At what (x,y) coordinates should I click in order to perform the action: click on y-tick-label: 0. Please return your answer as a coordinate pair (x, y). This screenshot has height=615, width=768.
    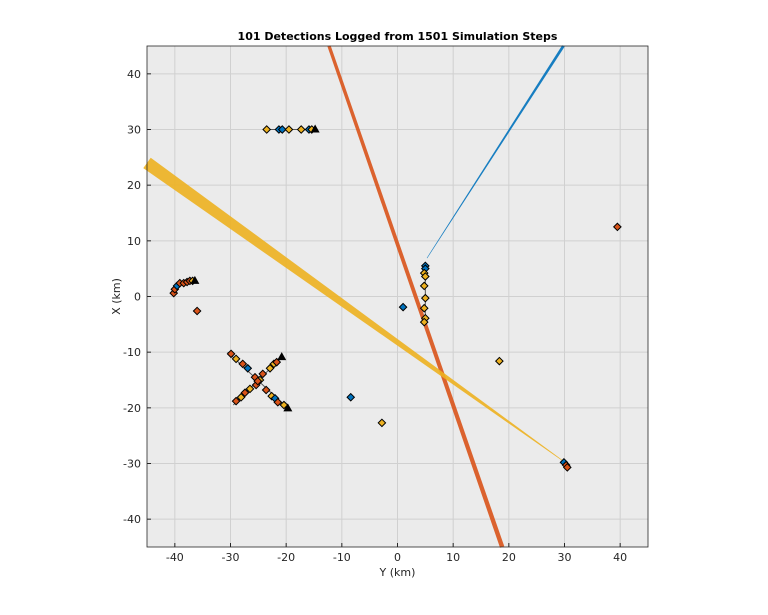
    Looking at the image, I should click on (137, 297).